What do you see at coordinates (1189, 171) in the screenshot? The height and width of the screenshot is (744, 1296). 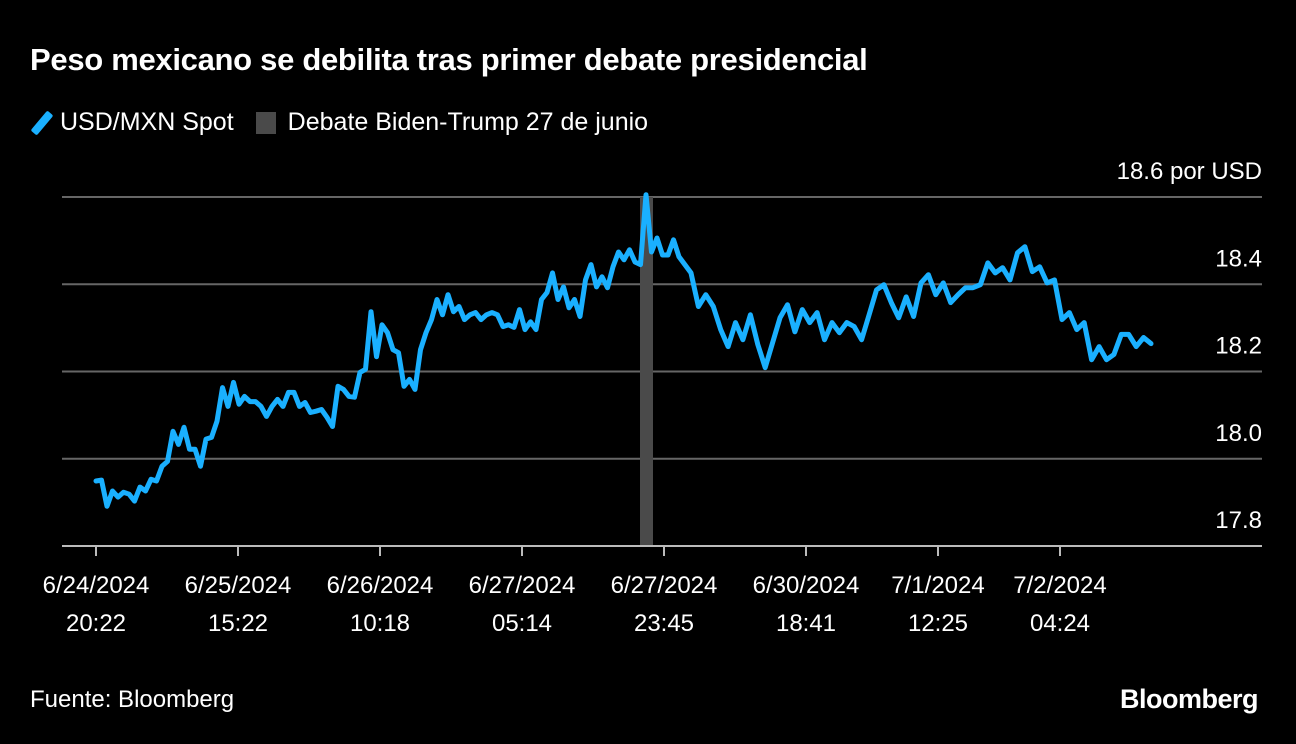 I see `y-tick-label: 18.6 por USD` at bounding box center [1189, 171].